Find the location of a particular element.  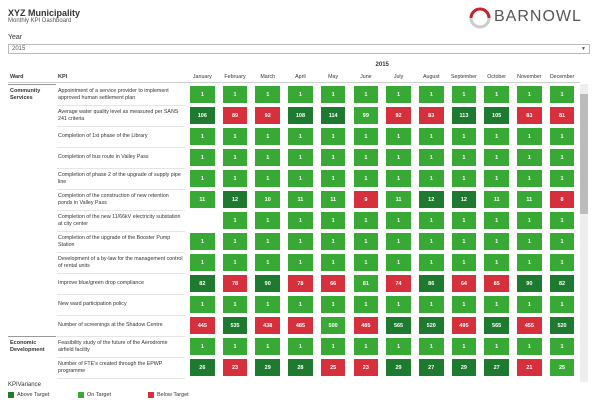

kpi-cell: 9 is located at coordinates (366, 199).